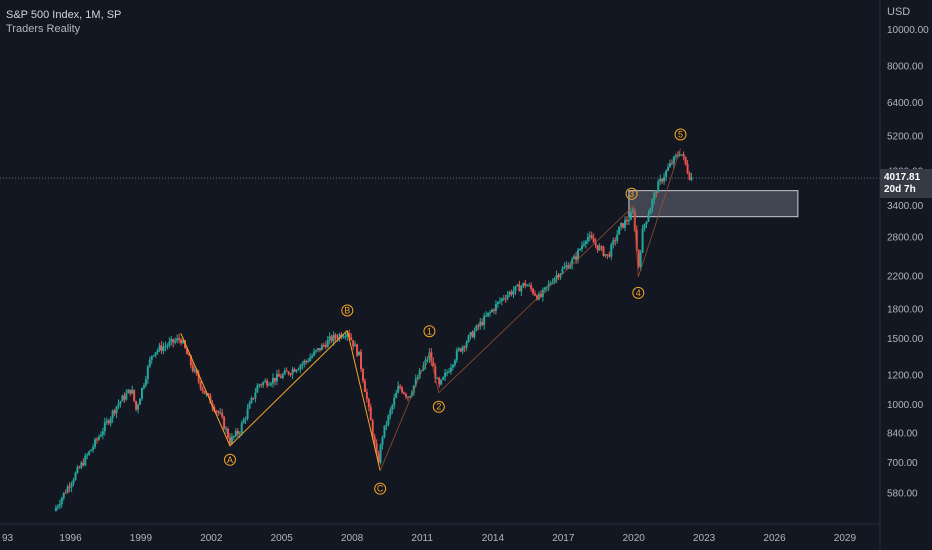 This screenshot has width=932, height=550. I want to click on time-tick-label: 1999, so click(141, 538).